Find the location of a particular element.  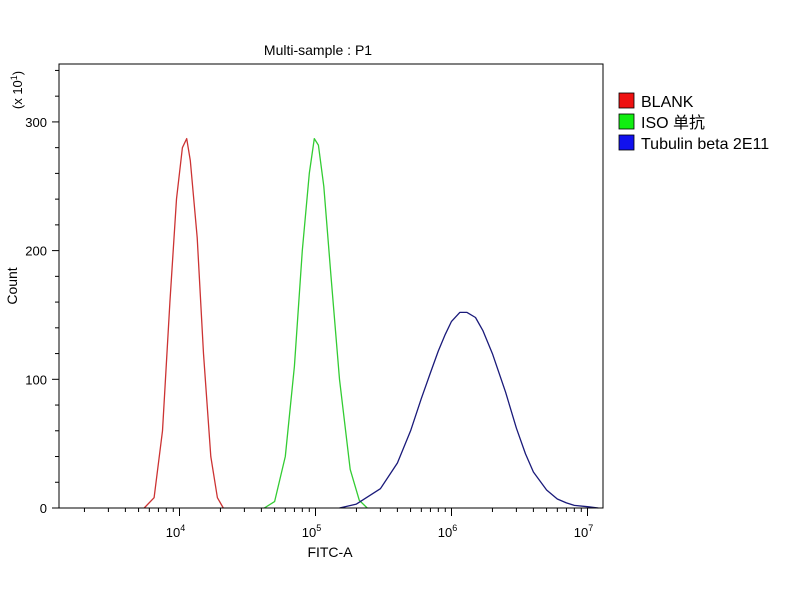

x-tick-label: 10⁵ is located at coordinates (311, 531).